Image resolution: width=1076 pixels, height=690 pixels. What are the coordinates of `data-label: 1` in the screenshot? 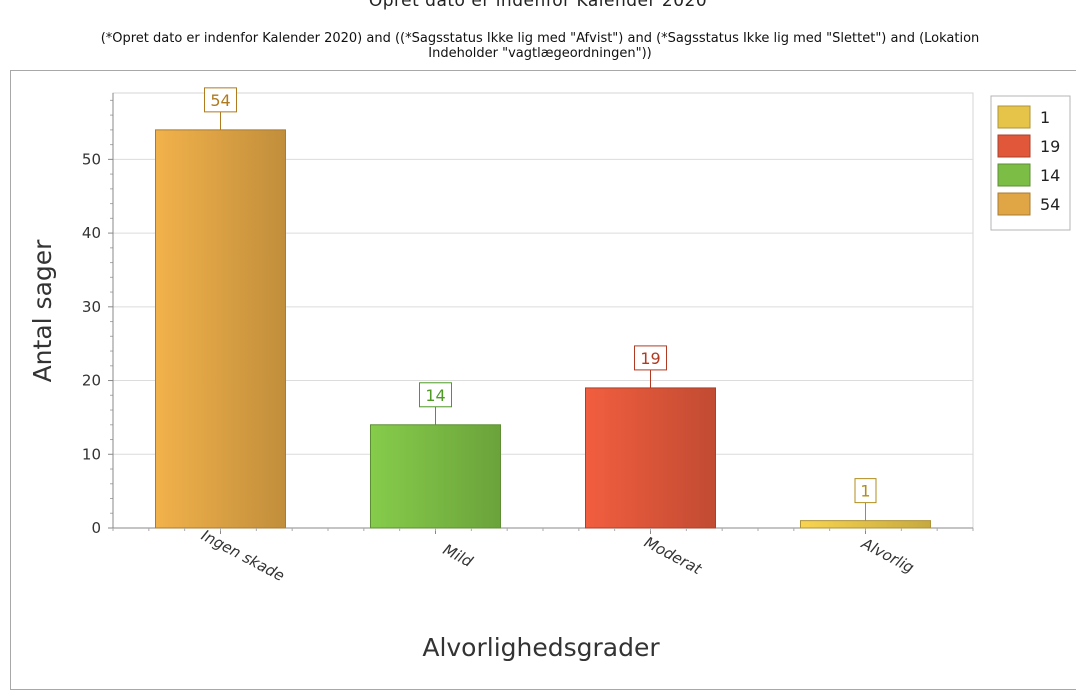 It's located at (865, 491).